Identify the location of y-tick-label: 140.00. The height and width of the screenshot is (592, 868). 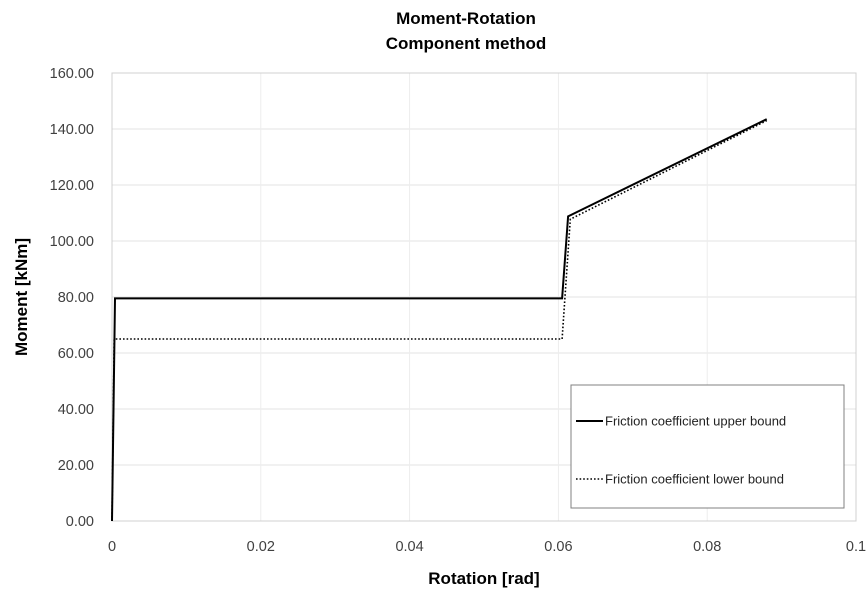
(72, 130).